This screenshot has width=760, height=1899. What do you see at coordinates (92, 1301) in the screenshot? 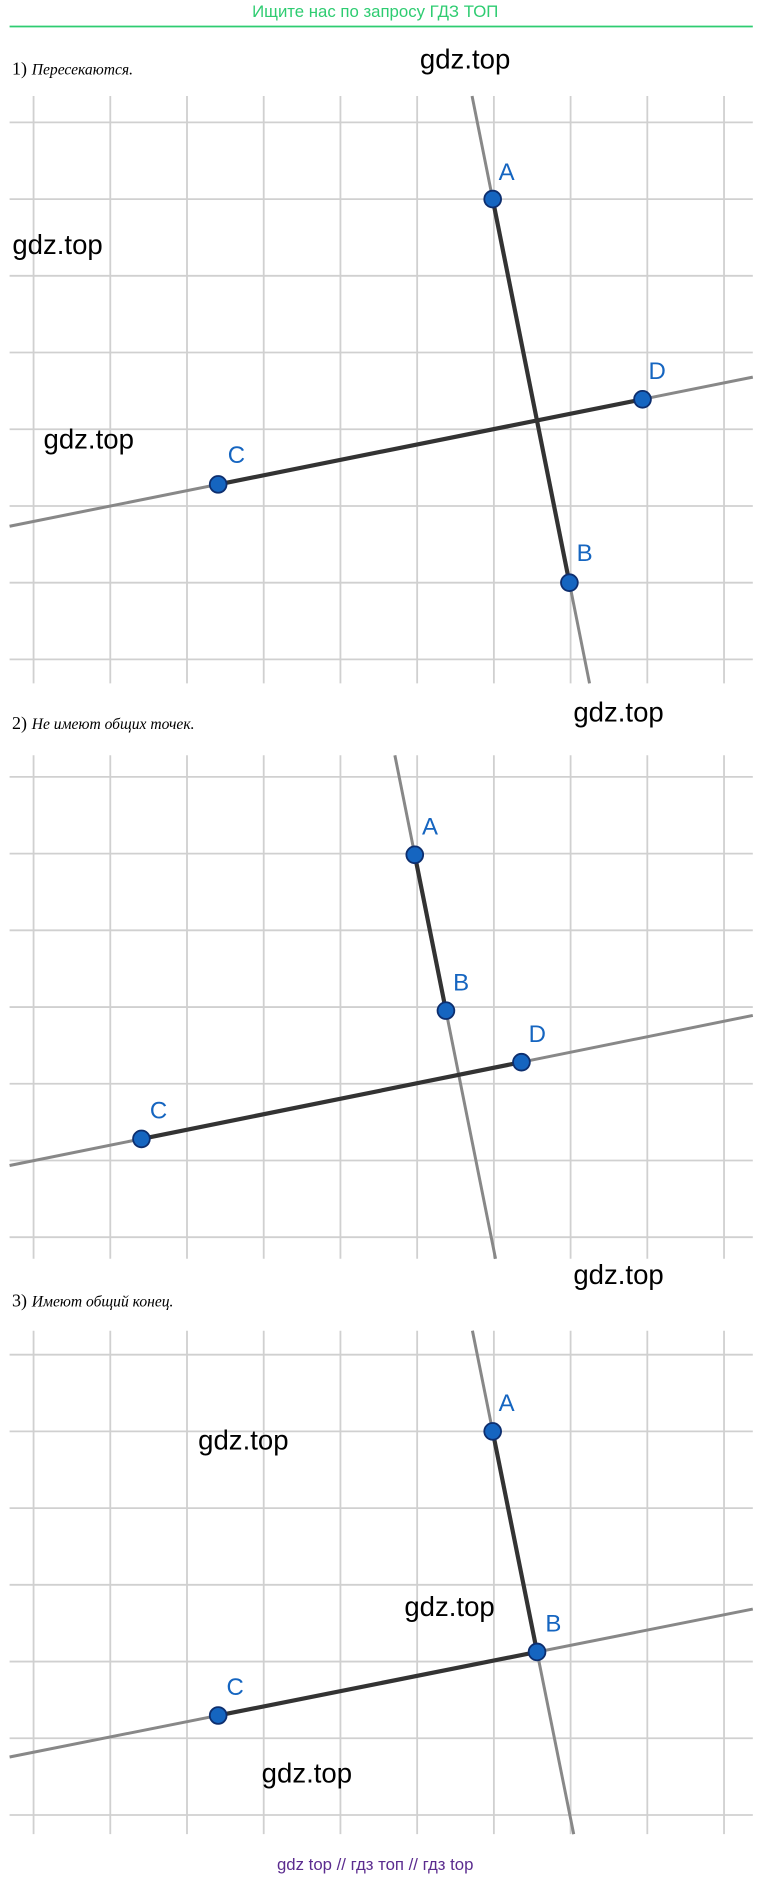
I see `item-caption: 3) Имеют общий конец.` at bounding box center [92, 1301].